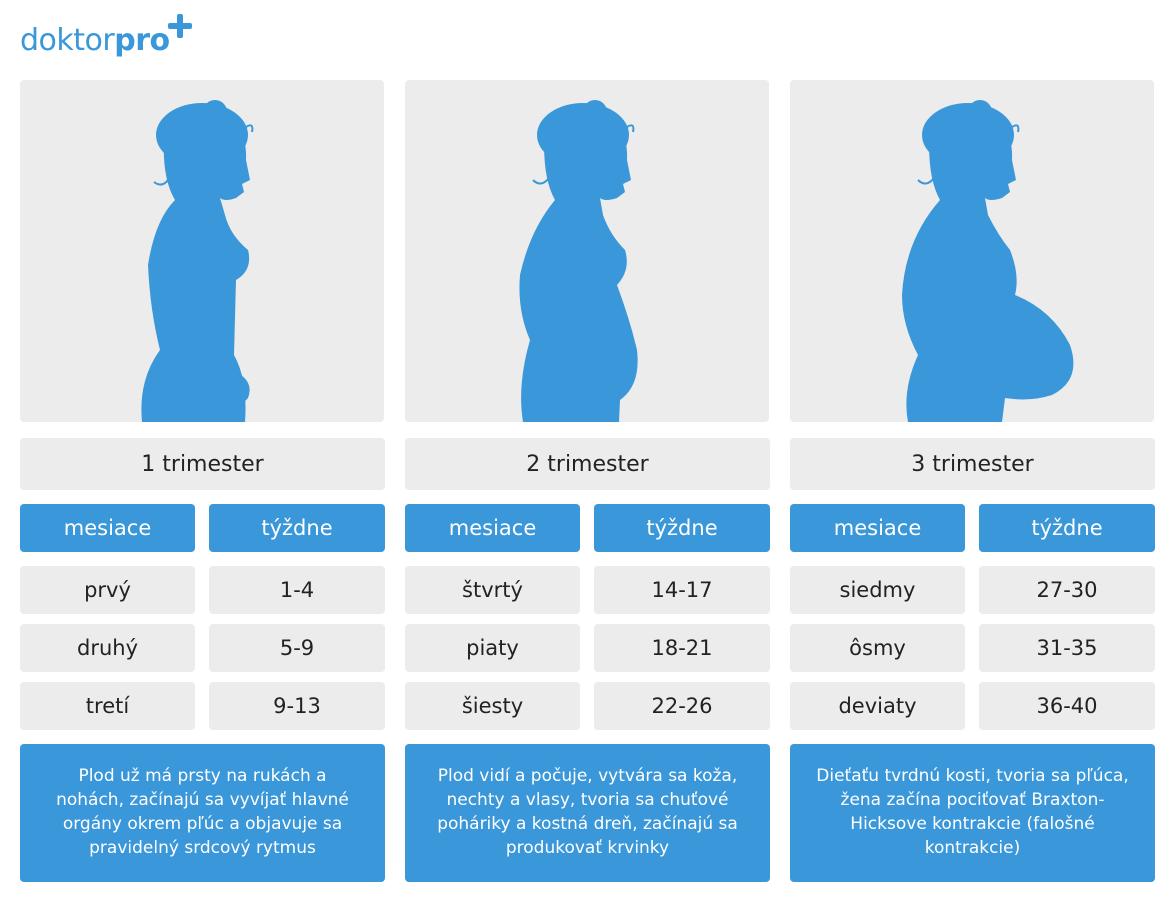  I want to click on month-cell: siedmy, so click(877, 590).